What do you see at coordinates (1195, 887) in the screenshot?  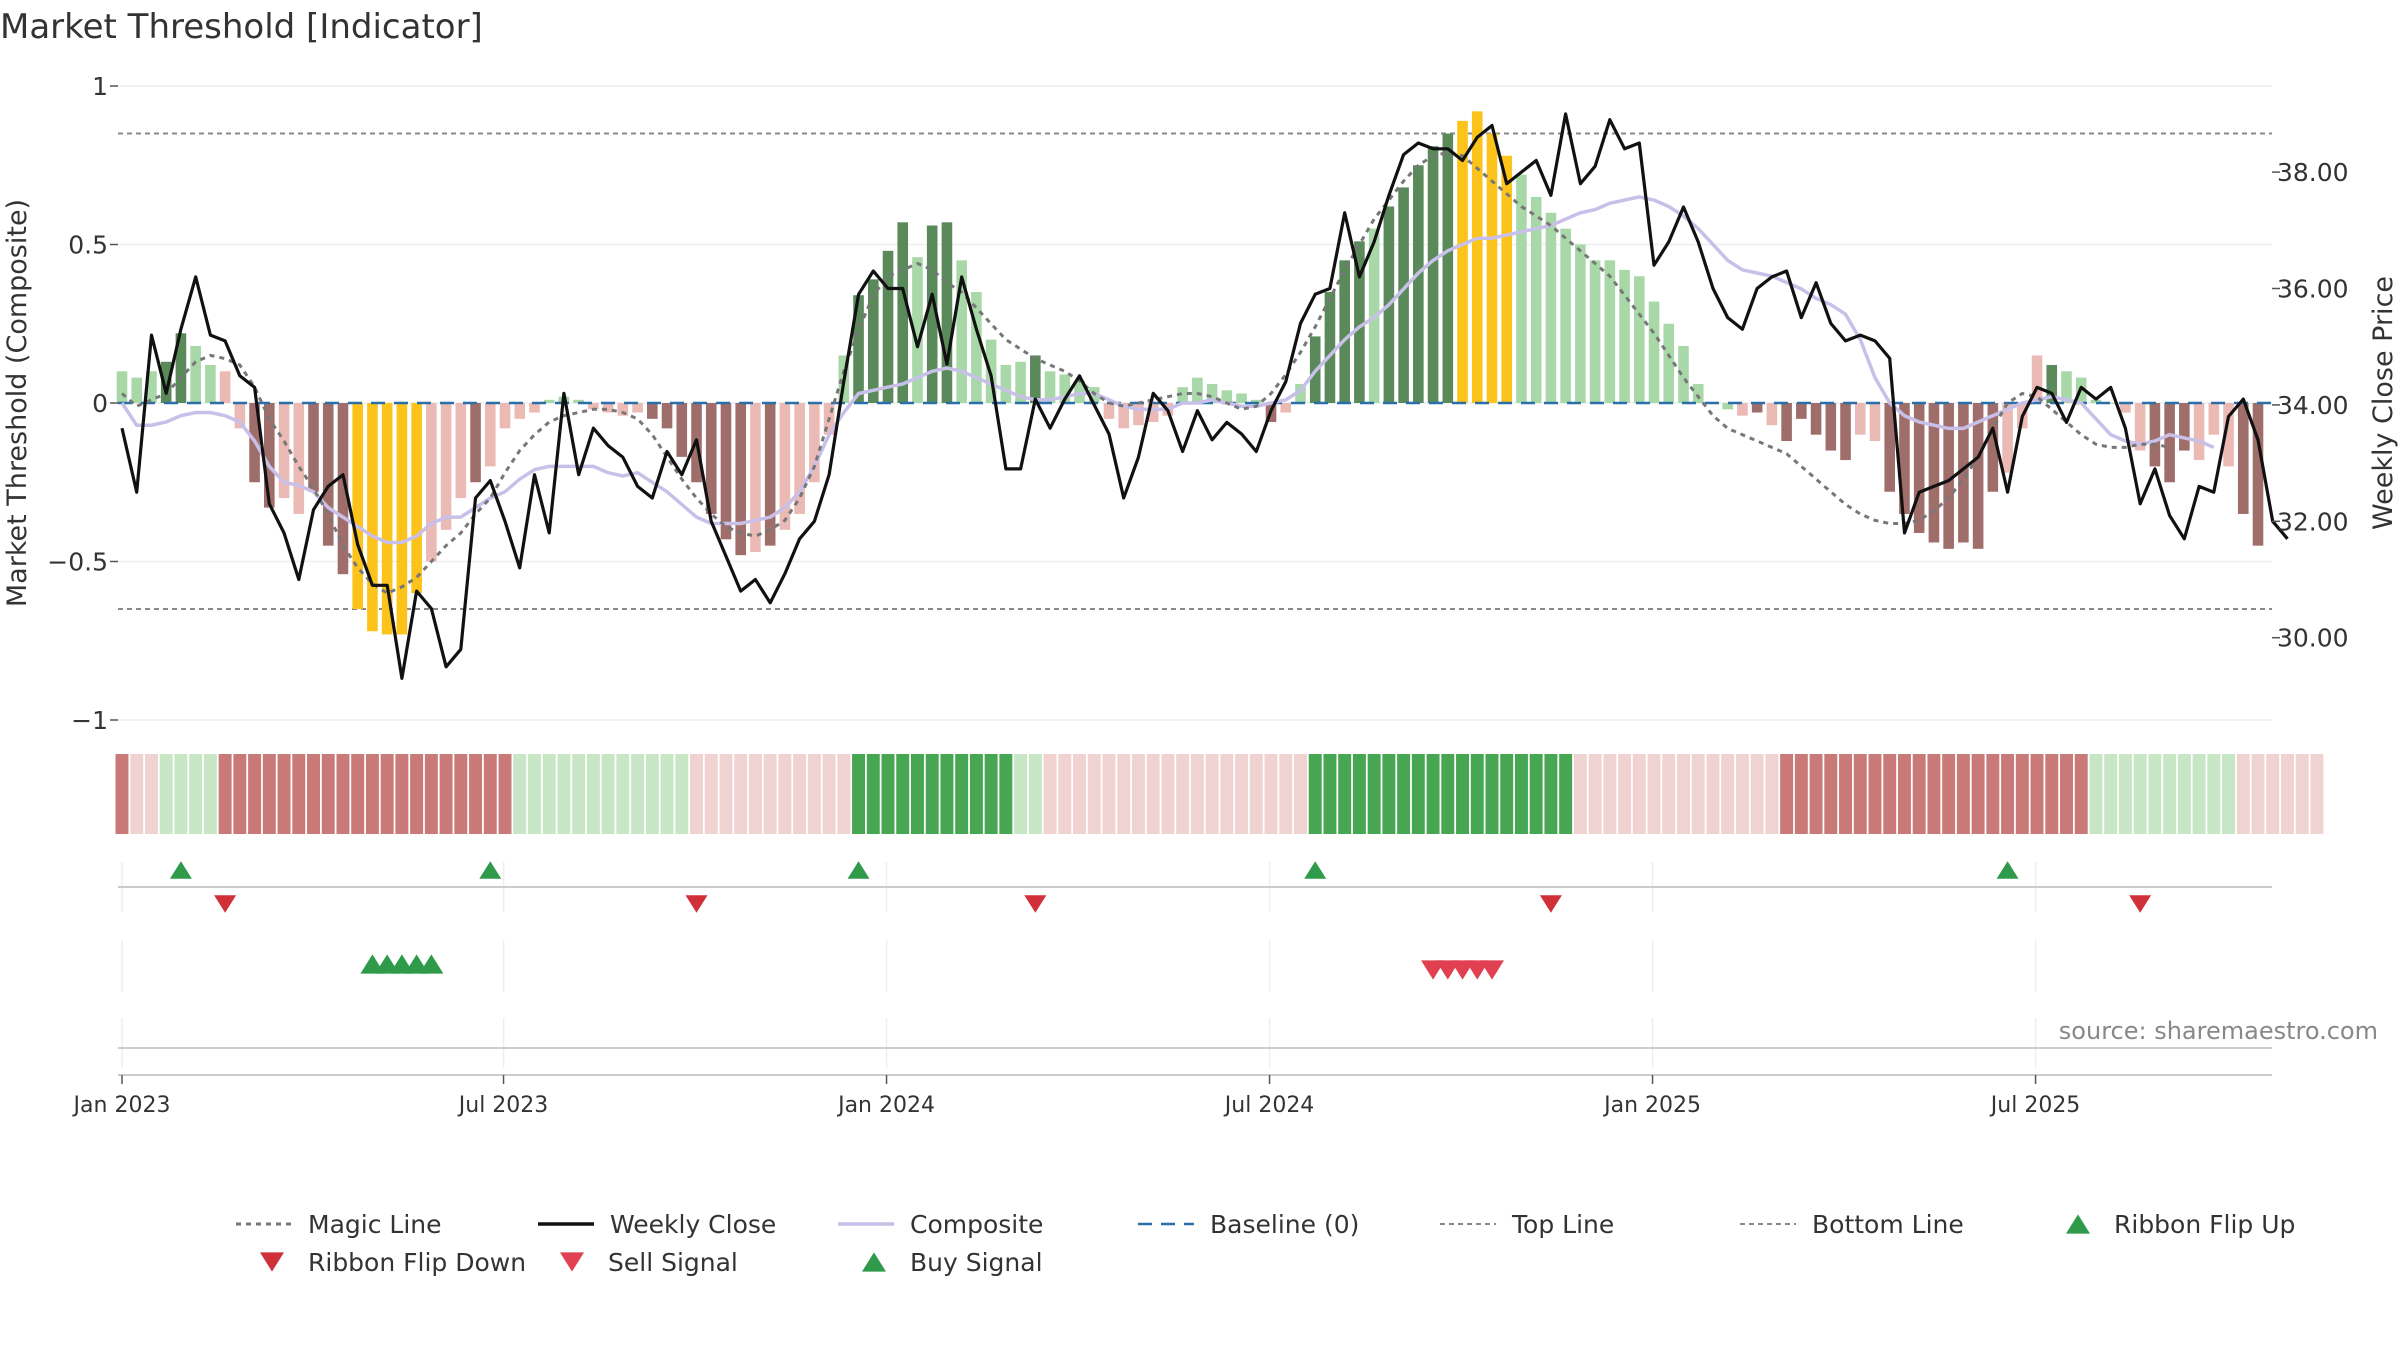 I see `ribbon-flip-panel` at bounding box center [1195, 887].